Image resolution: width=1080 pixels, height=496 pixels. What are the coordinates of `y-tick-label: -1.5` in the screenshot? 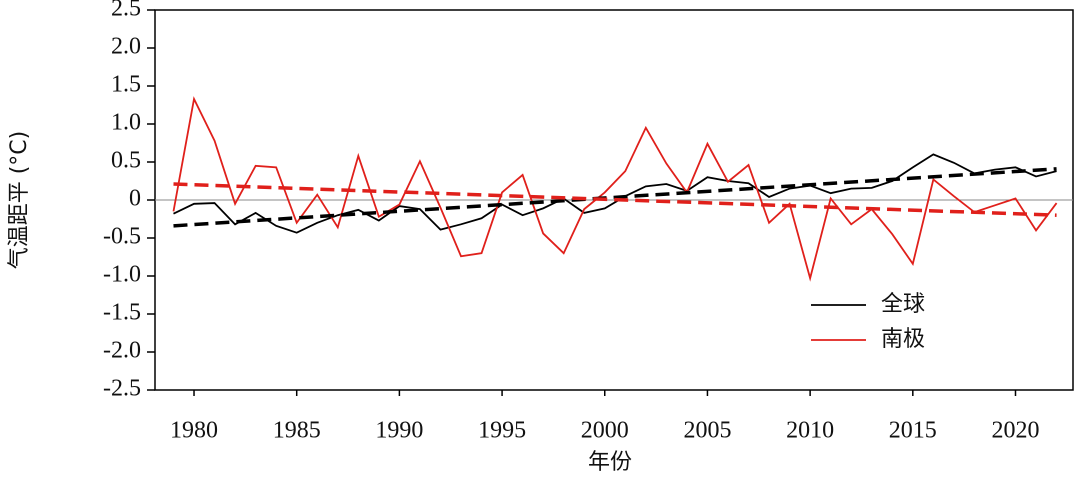 It's located at (122, 313).